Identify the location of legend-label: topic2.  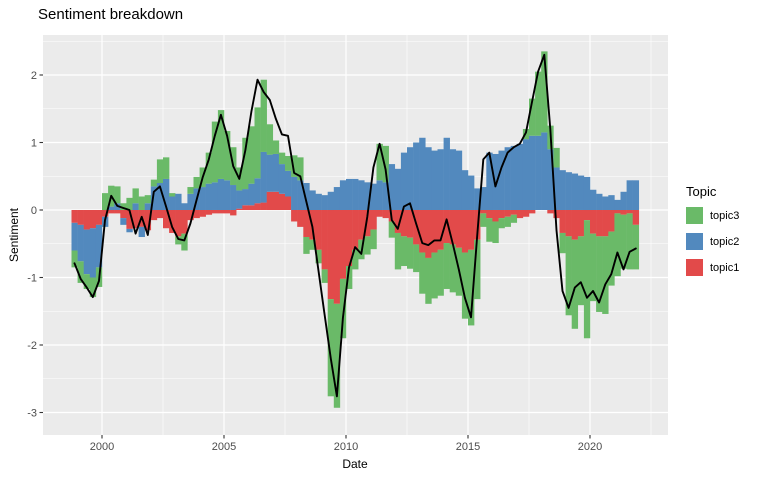
(725, 241).